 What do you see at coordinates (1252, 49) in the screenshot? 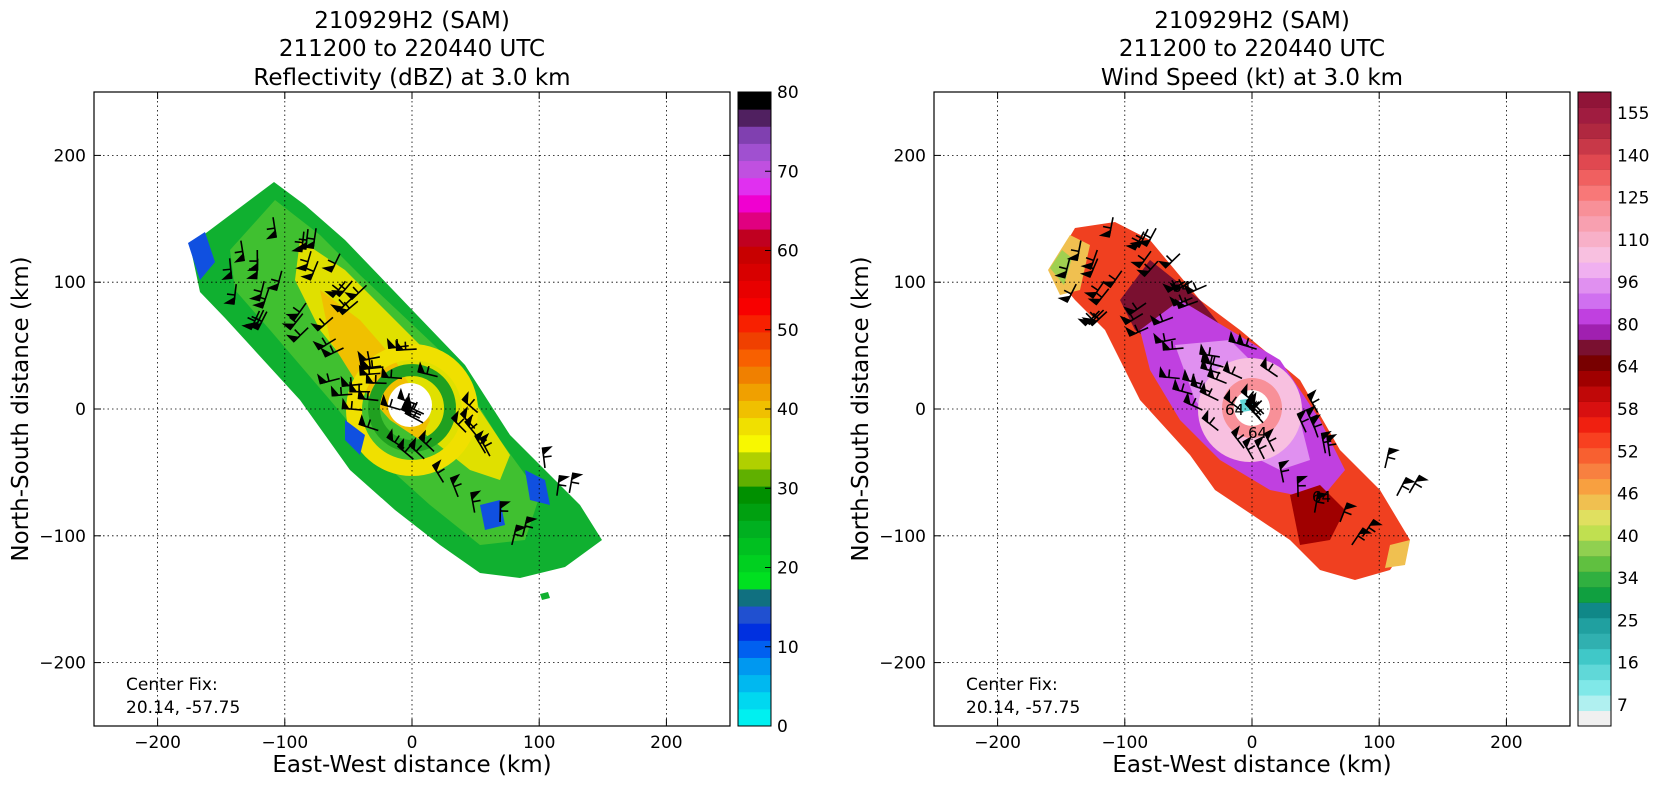
I see `panel2-title-line2: 211200 to 220440 UTC` at bounding box center [1252, 49].